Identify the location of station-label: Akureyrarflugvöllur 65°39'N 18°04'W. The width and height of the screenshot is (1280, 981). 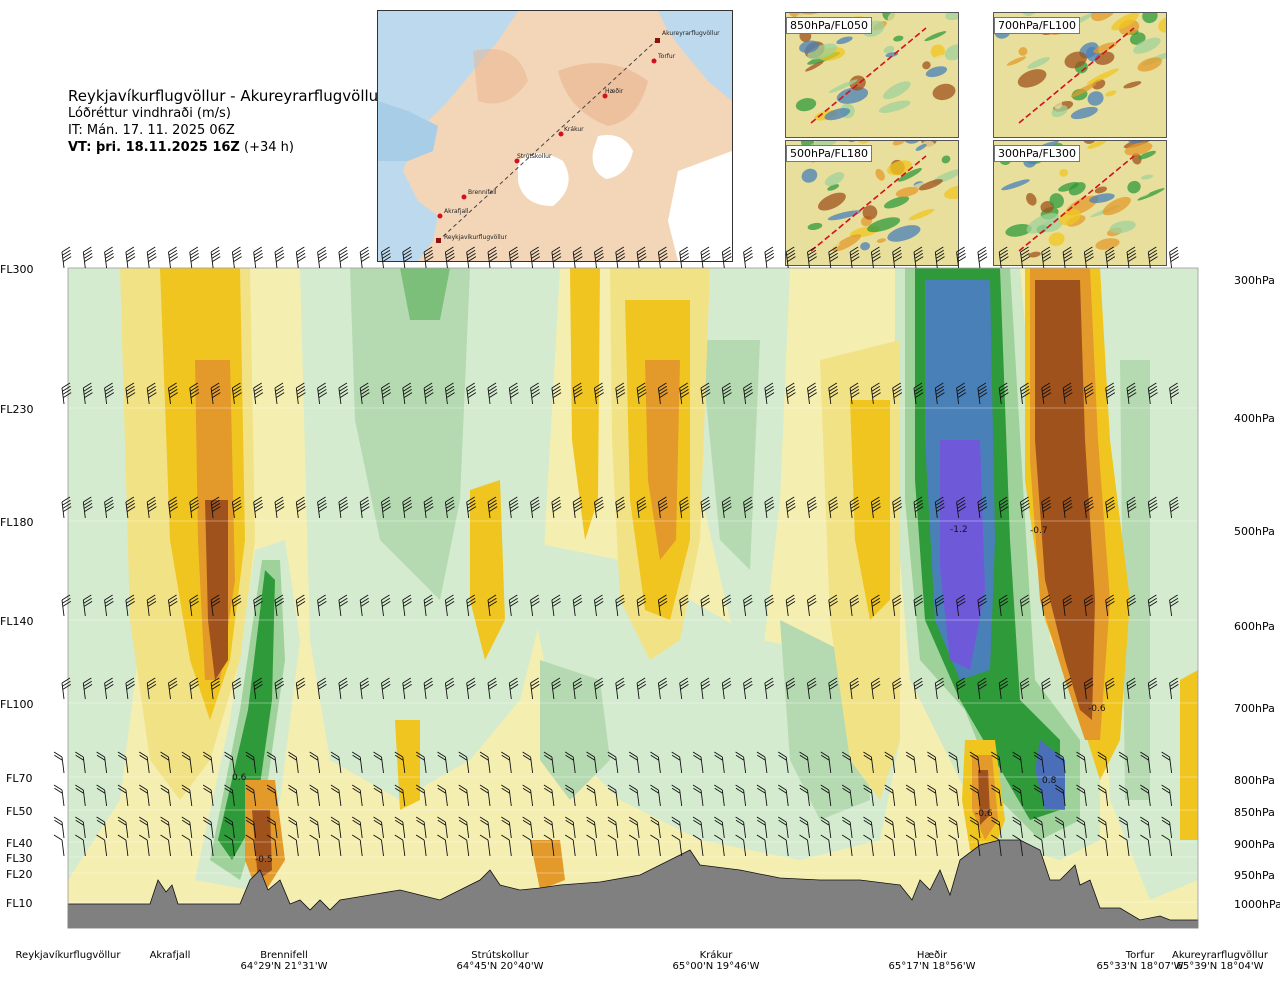
(1220, 961).